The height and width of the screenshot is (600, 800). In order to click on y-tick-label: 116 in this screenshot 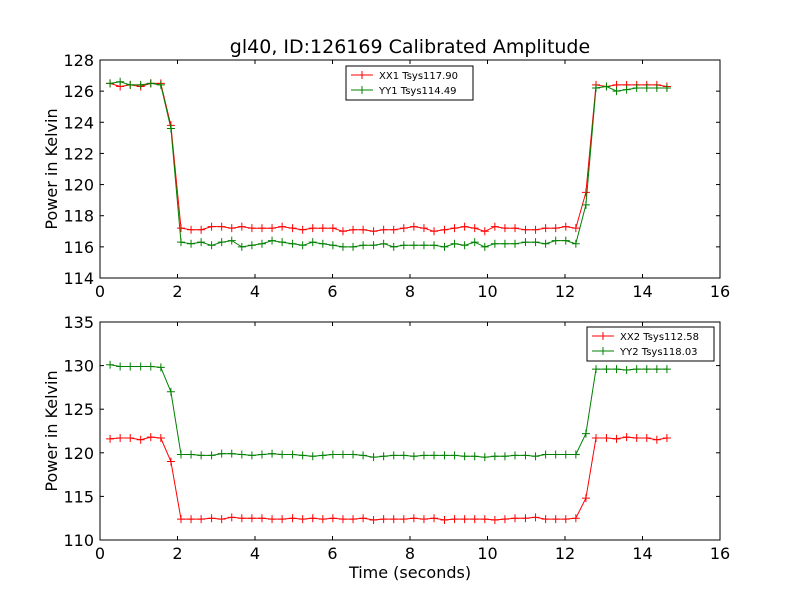, I will do `click(78, 247)`.